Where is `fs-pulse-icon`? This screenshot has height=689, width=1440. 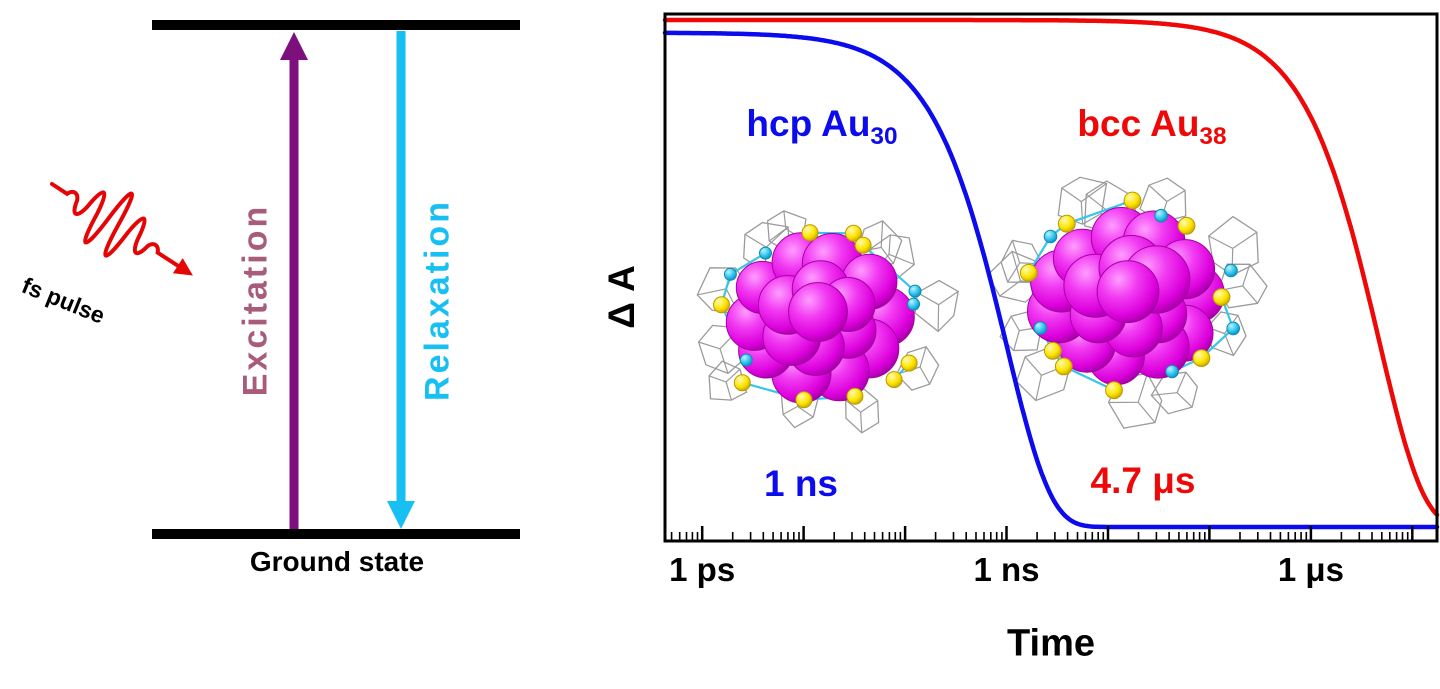 fs-pulse-icon is located at coordinates (121, 229).